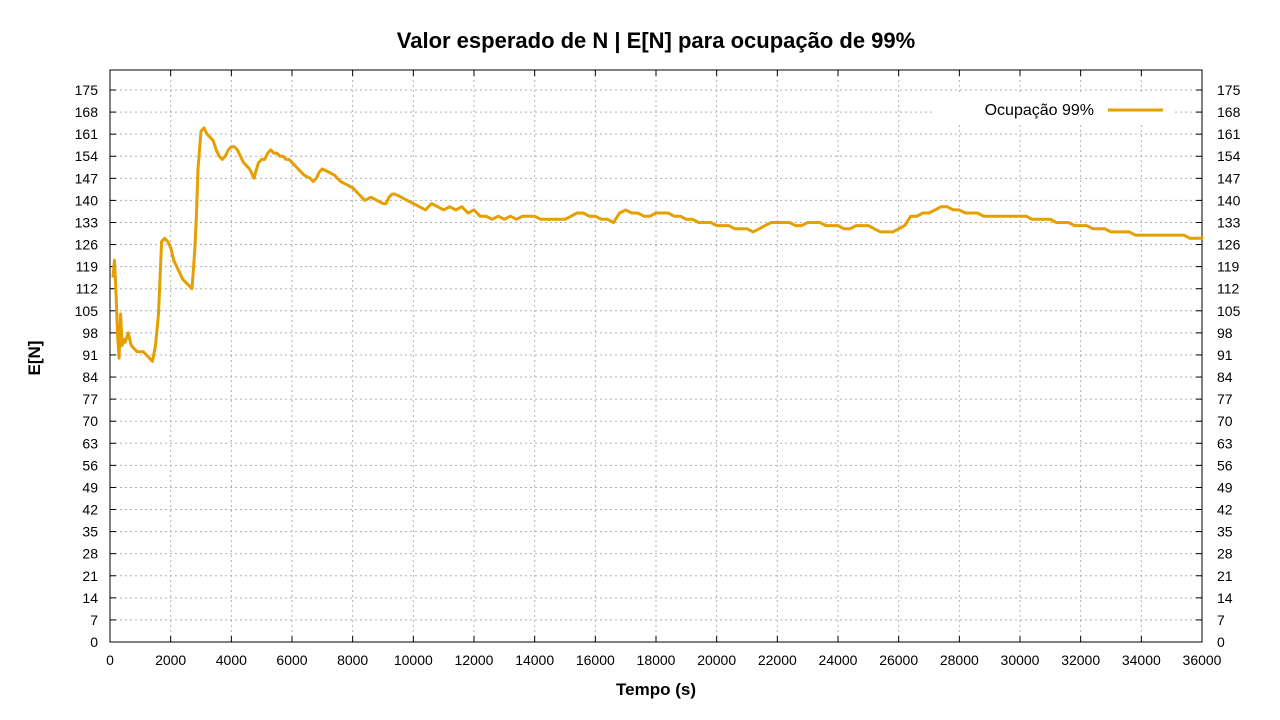 The width and height of the screenshot is (1280, 720). I want to click on y-tick-label-right: 70, so click(1225, 421).